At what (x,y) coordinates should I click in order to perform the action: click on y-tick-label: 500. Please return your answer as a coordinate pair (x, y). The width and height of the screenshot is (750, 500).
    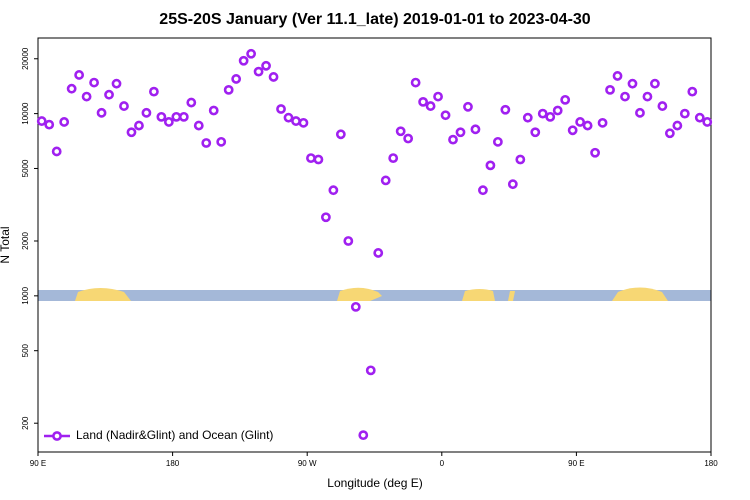
    Looking at the image, I should click on (25, 350).